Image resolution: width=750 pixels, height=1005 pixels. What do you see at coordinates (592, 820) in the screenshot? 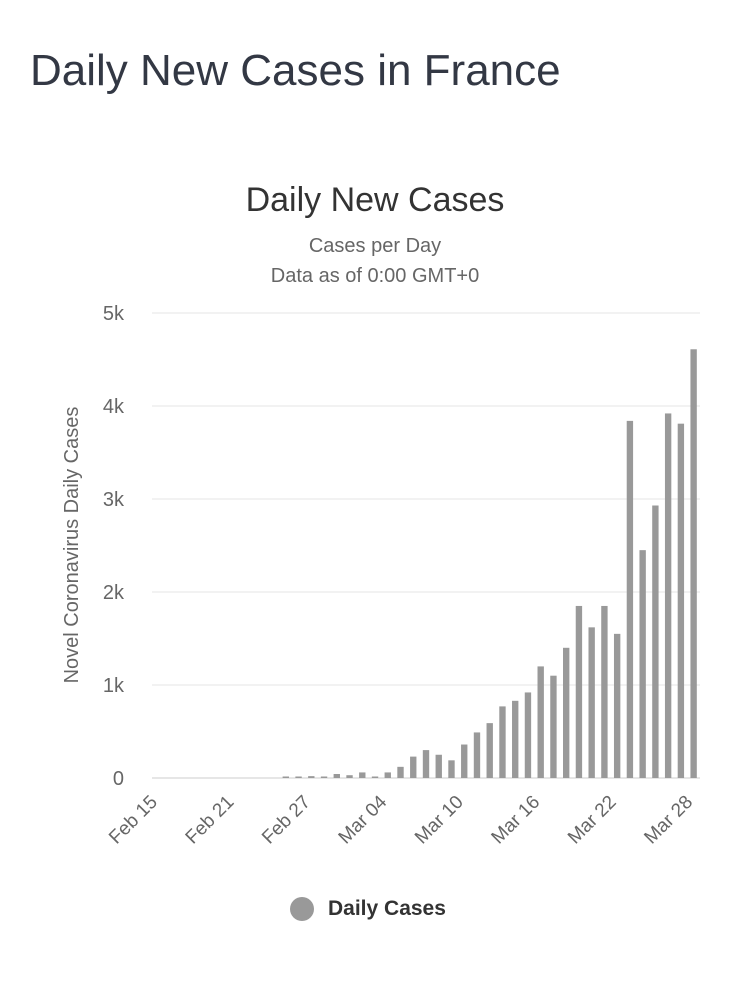
I see `x-tick-label: Mar 22` at bounding box center [592, 820].